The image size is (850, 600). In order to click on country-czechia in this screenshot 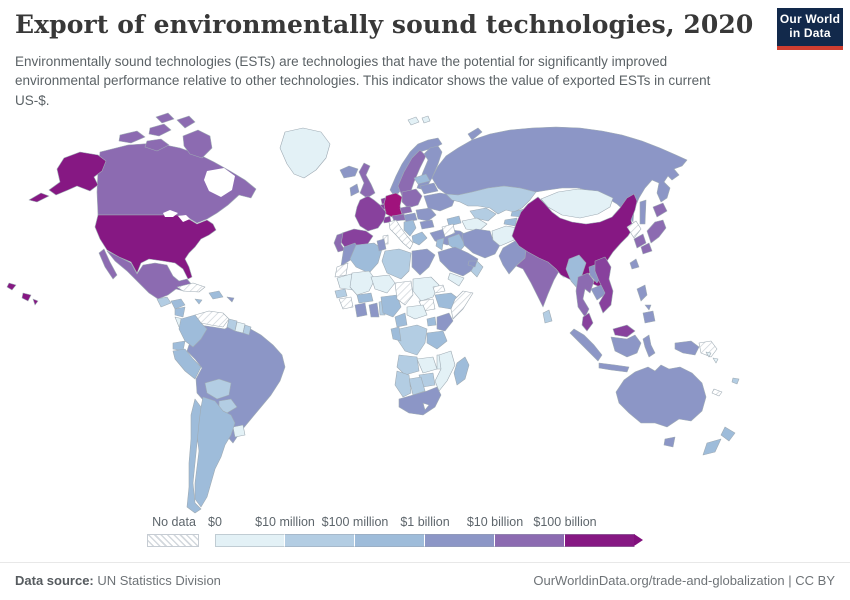, I will do `click(406, 210)`.